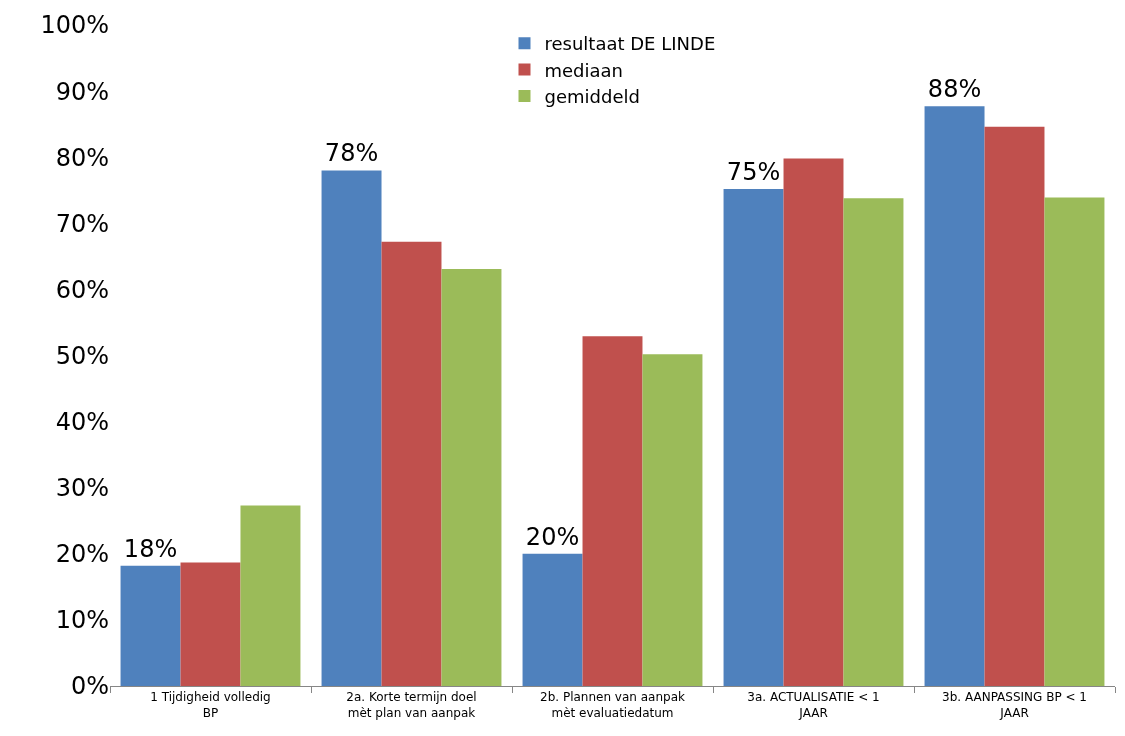  I want to click on y-tick-label: 30%, so click(82, 488).